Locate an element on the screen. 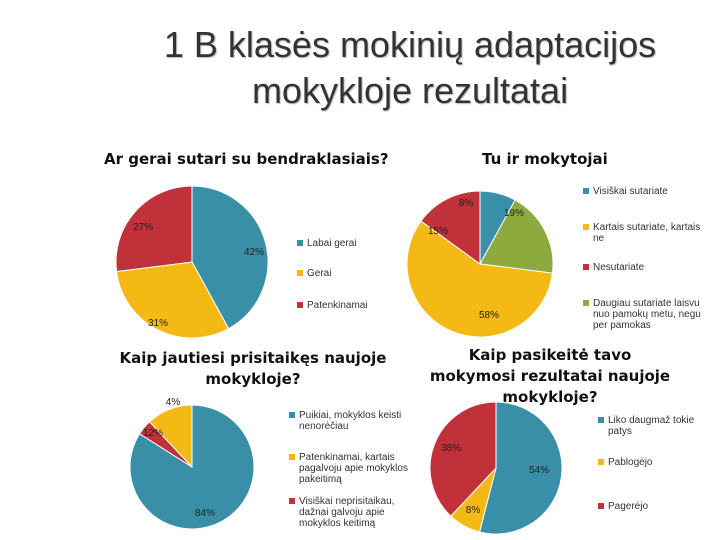 The height and width of the screenshot is (540, 720). chart-4-legend-label: Pablogėjo is located at coordinates (630, 462).